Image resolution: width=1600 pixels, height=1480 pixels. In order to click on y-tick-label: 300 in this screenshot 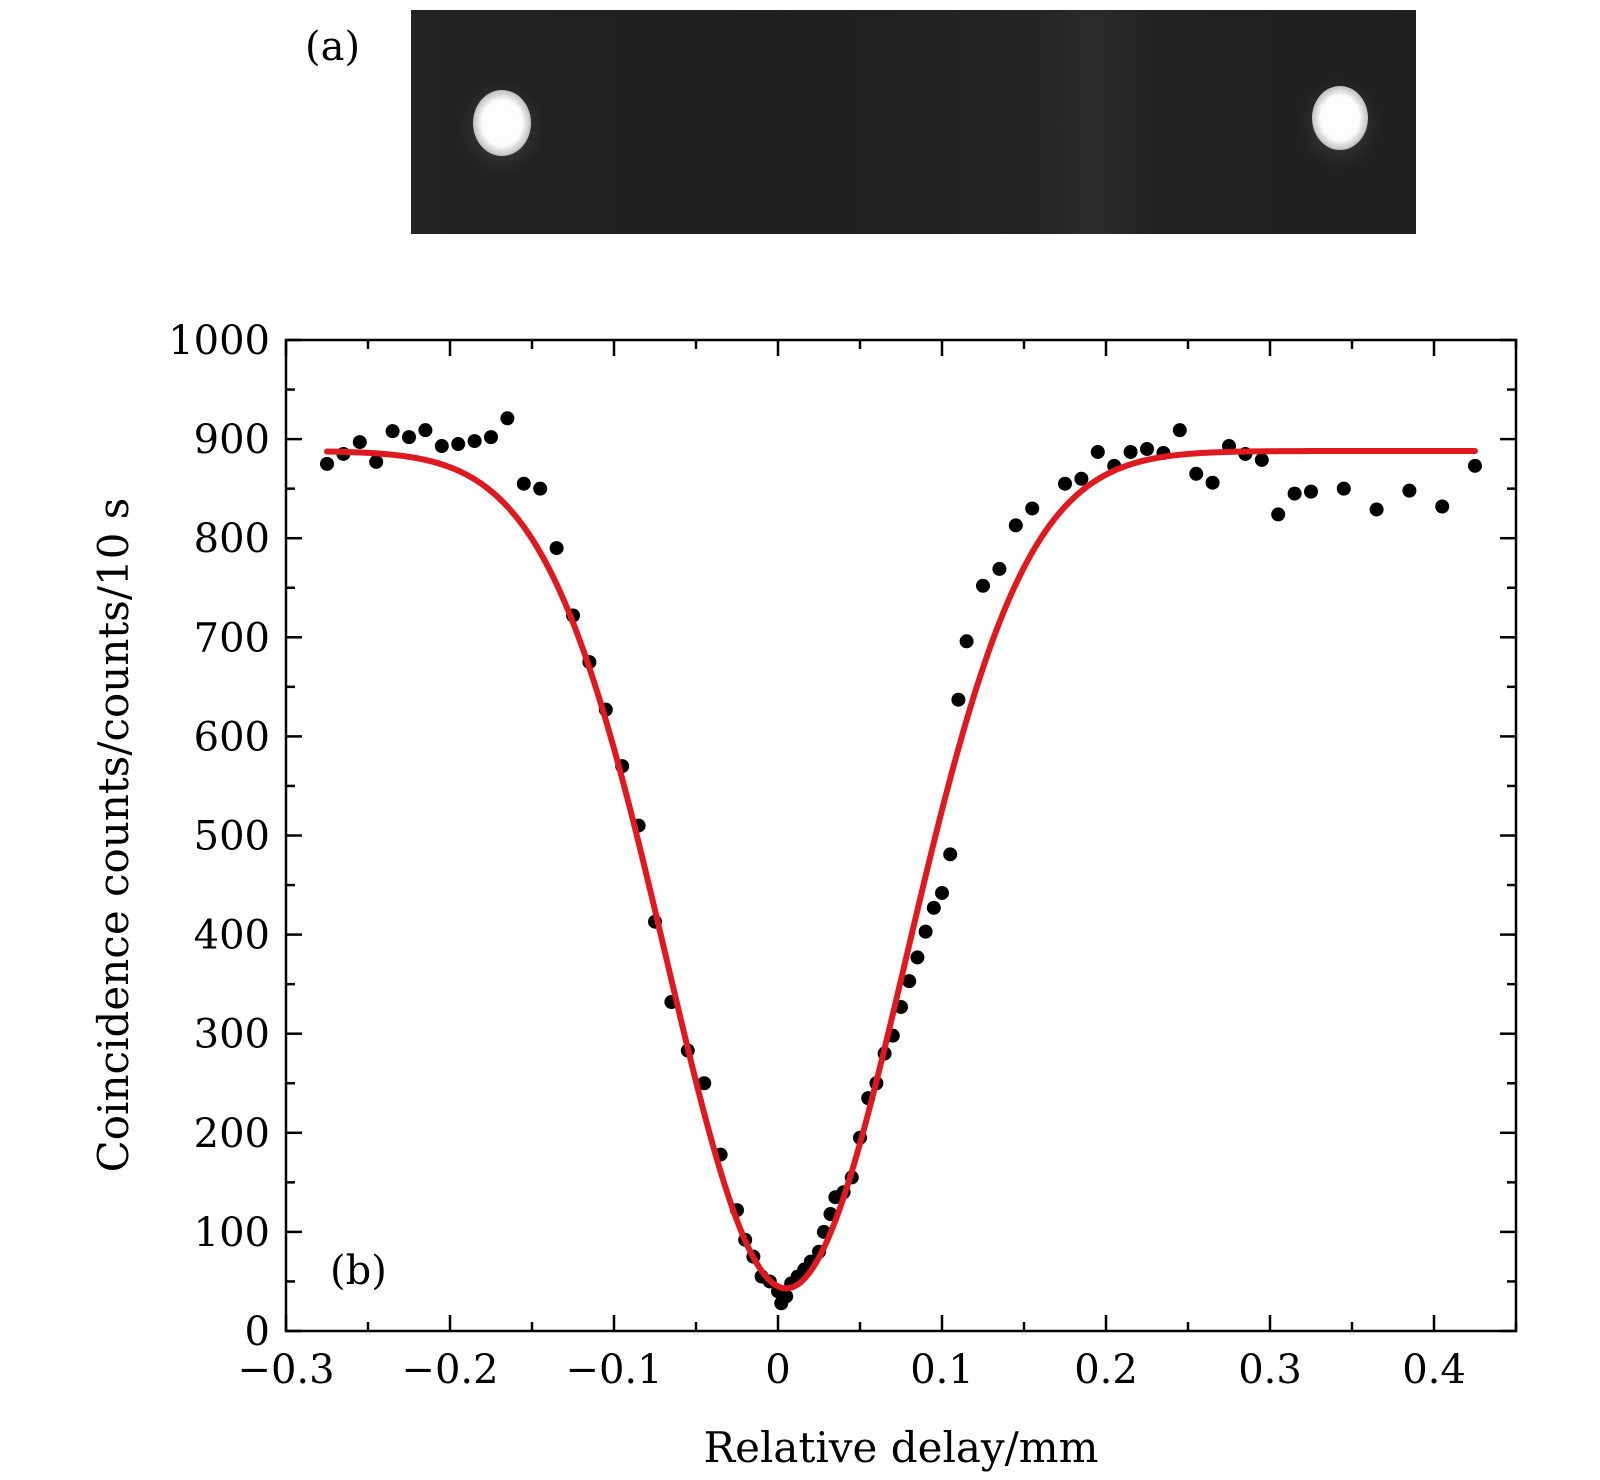, I will do `click(232, 1035)`.